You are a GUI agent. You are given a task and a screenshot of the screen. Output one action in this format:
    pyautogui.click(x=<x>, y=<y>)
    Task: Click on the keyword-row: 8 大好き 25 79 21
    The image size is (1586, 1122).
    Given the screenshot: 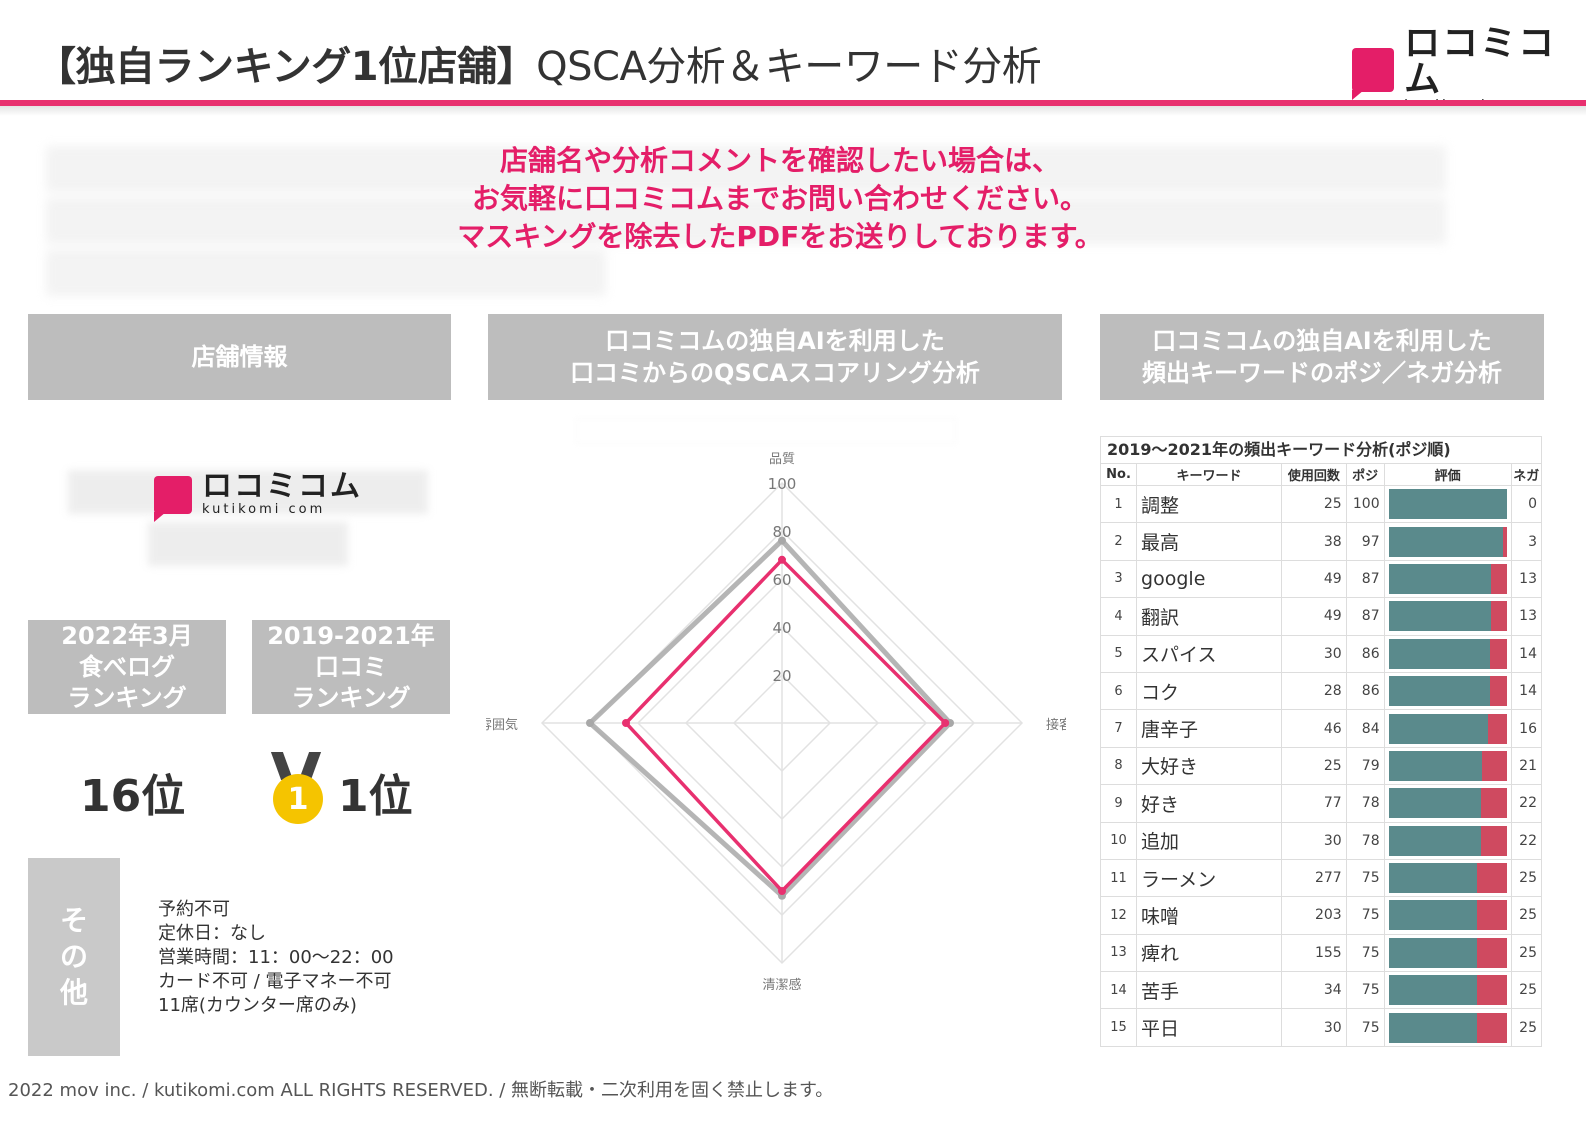 What is the action you would take?
    pyautogui.click(x=1321, y=765)
    